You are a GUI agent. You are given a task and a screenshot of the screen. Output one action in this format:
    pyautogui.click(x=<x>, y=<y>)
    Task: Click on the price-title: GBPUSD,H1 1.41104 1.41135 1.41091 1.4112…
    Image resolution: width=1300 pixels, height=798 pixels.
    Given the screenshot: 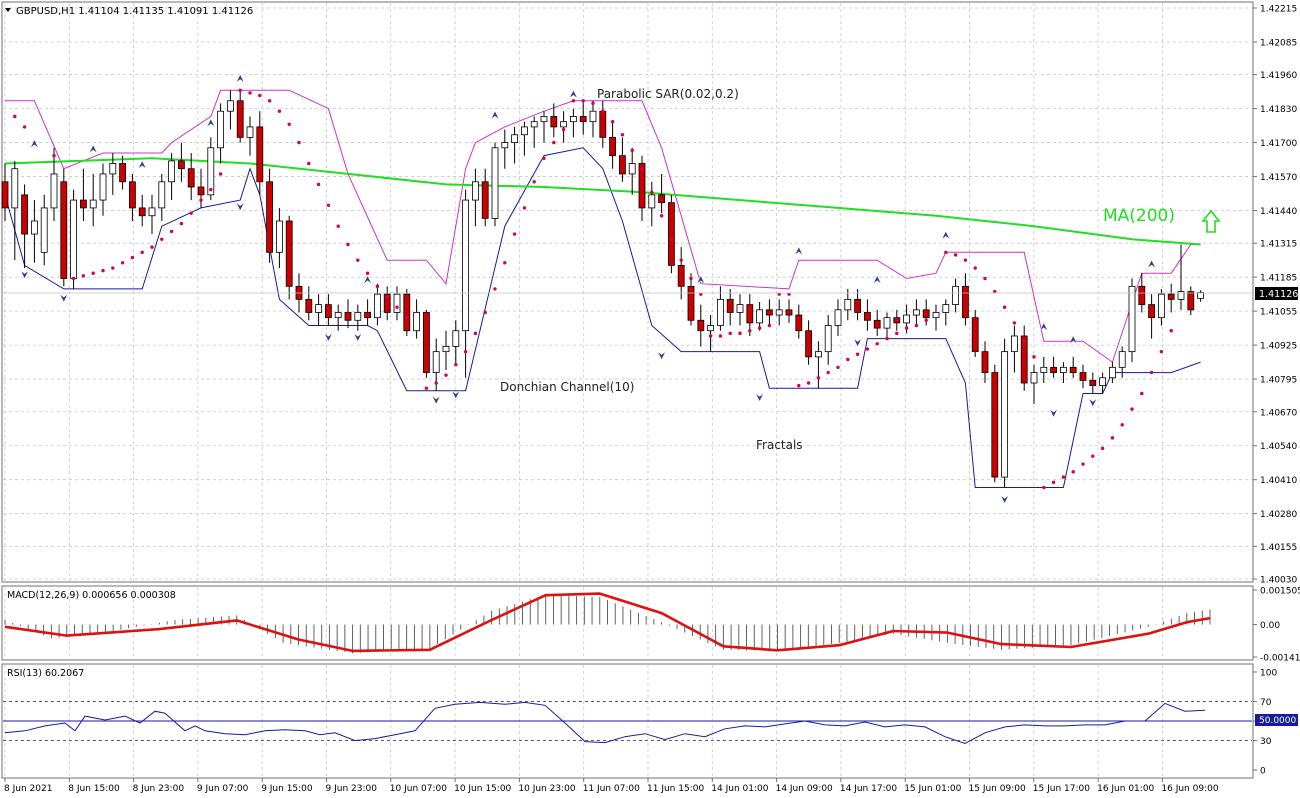 What is the action you would take?
    pyautogui.click(x=134, y=11)
    